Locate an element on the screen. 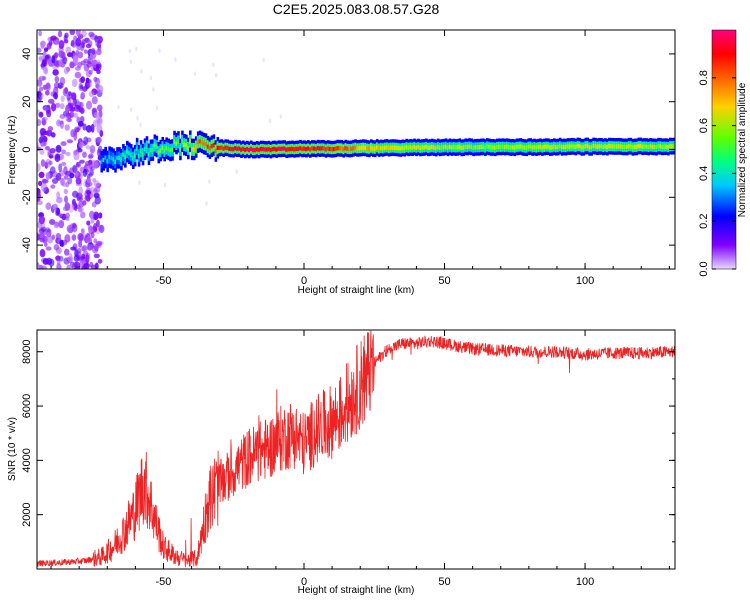 Image resolution: width=750 pixels, height=600 pixels. colorbar-label: Normalized spectral amplitude is located at coordinates (742, 149).